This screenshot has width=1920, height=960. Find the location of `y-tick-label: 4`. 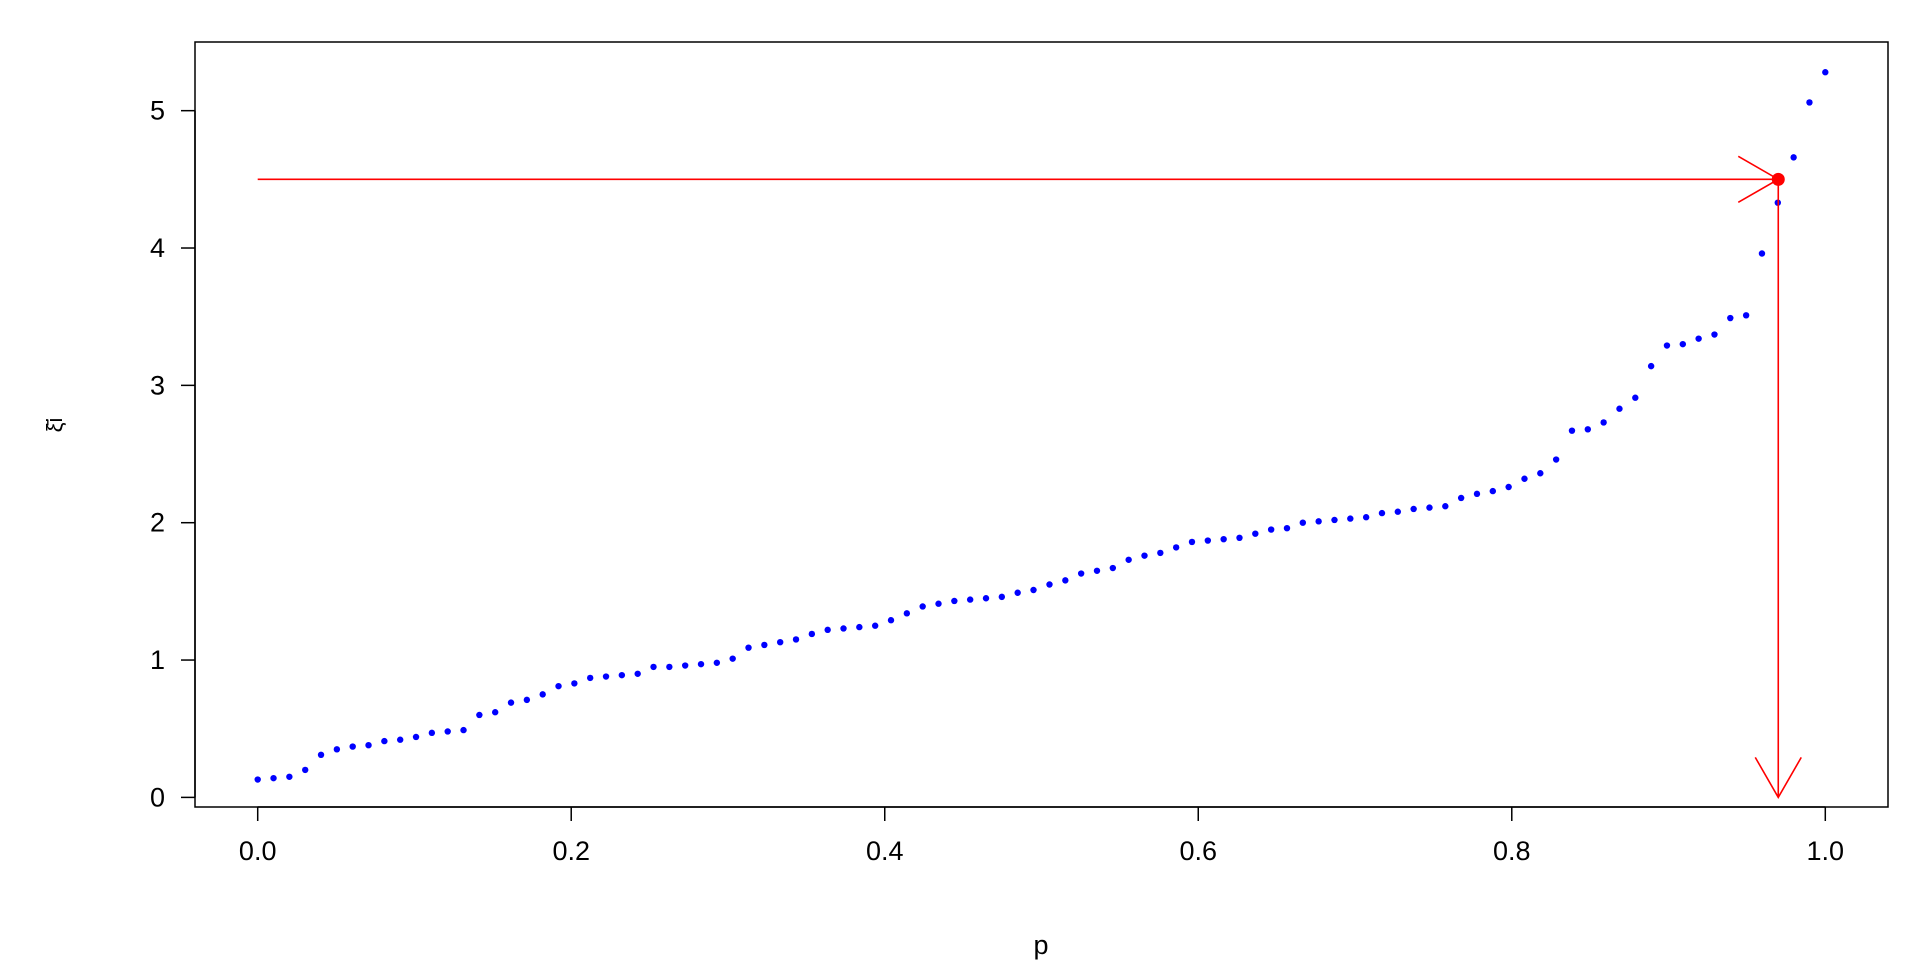

y-tick-label: 4 is located at coordinates (157, 248).